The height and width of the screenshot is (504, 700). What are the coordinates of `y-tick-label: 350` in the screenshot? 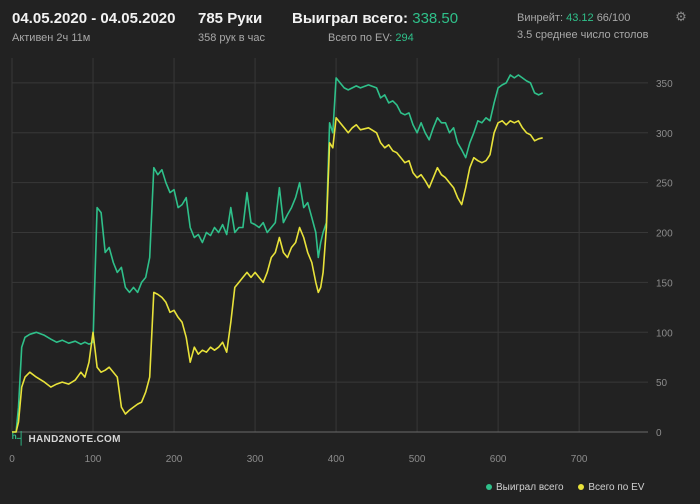 It's located at (664, 84).